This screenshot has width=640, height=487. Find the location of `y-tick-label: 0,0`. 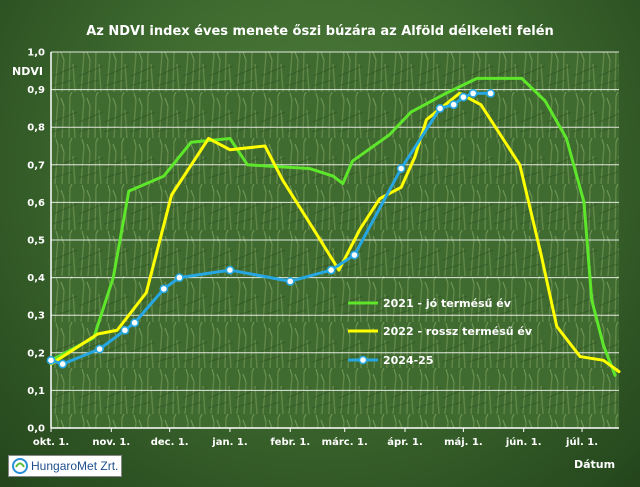

y-tick-label: 0,0 is located at coordinates (36, 429).